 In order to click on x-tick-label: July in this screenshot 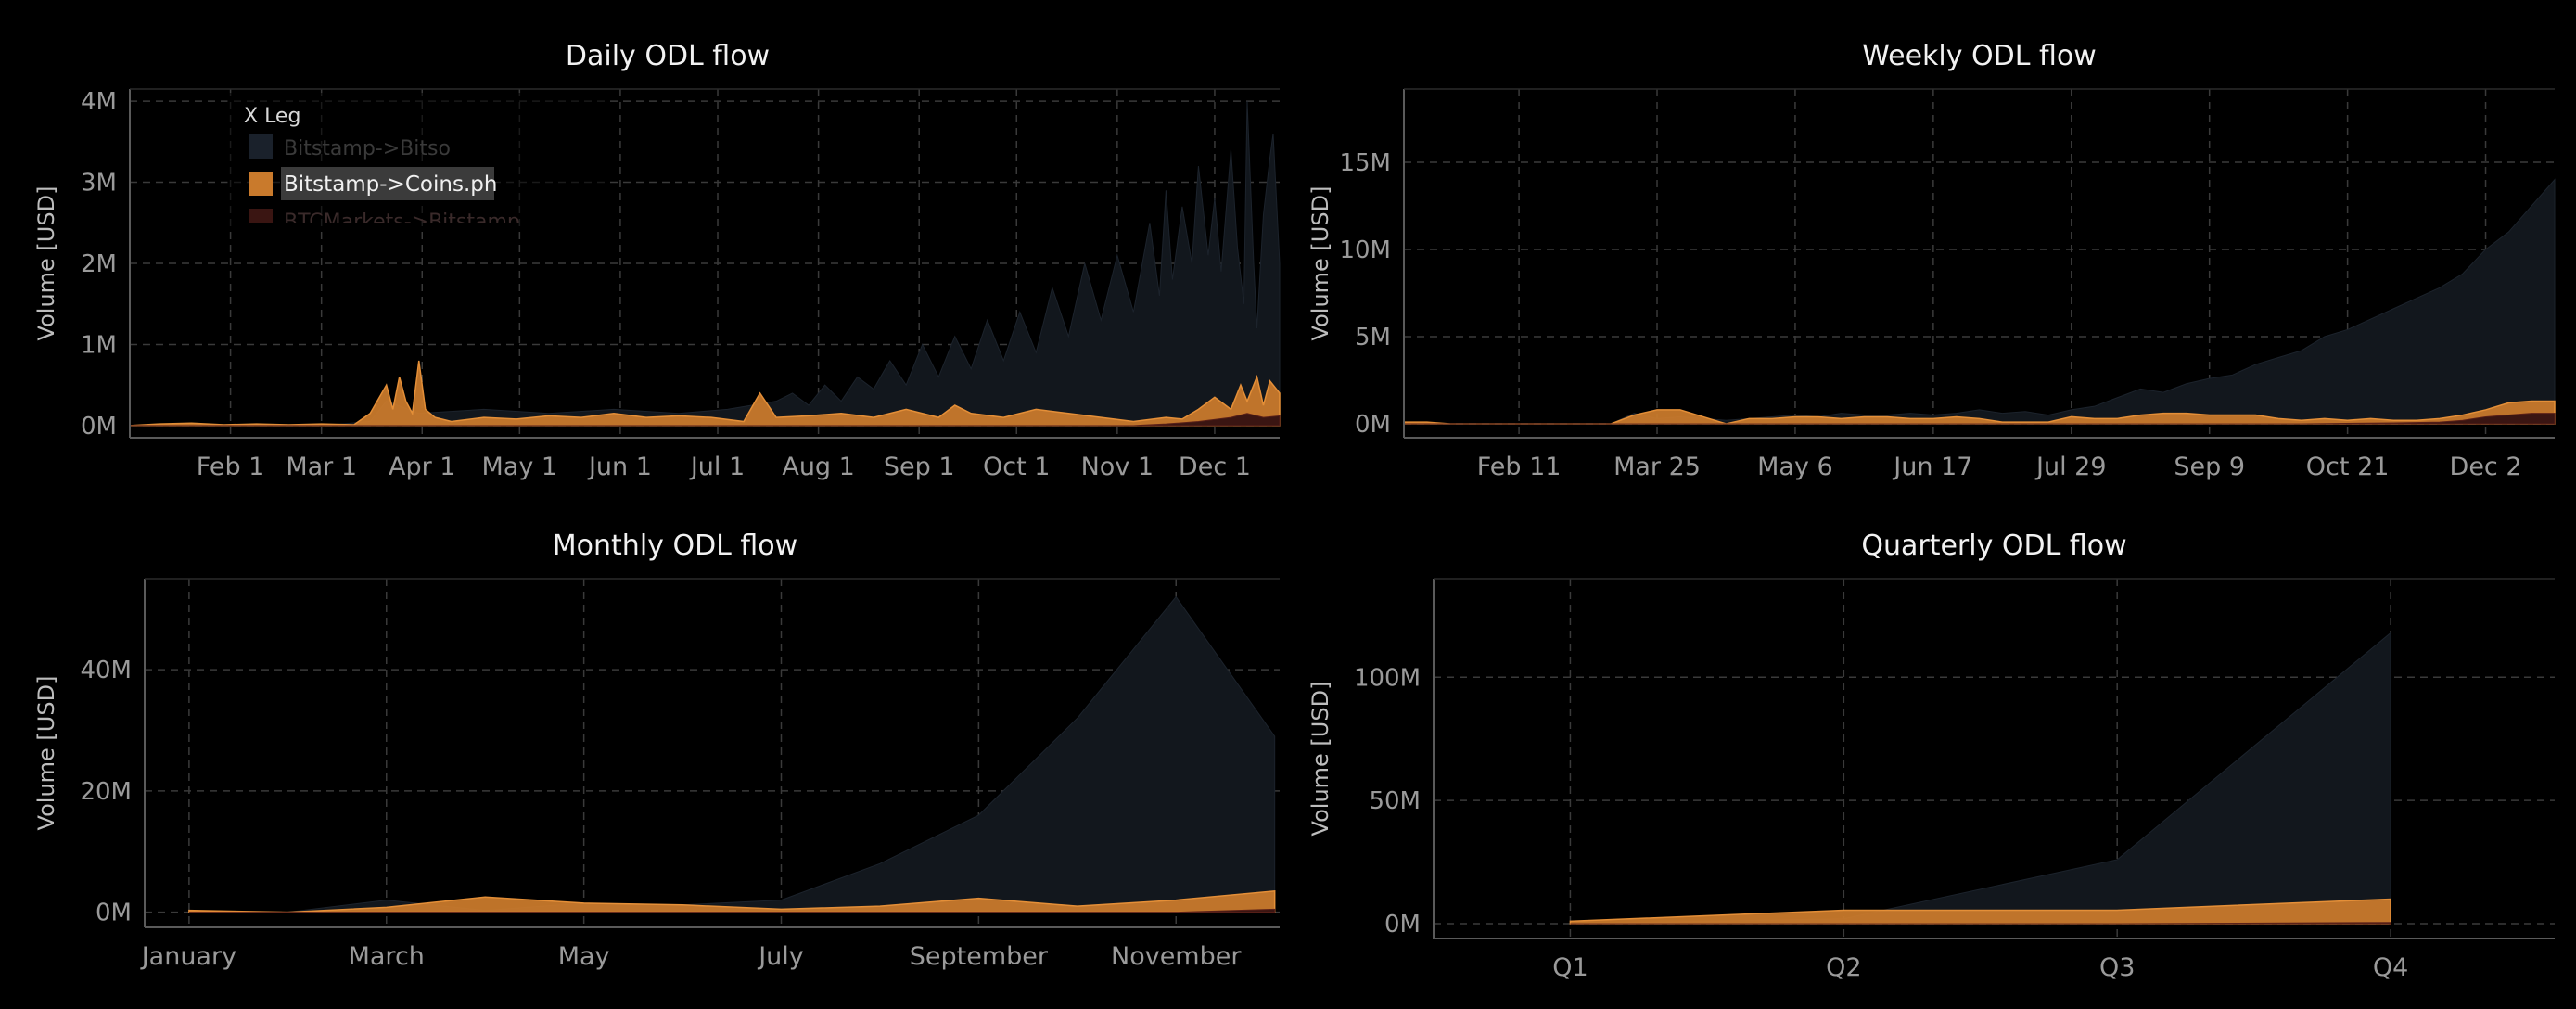, I will do `click(780, 956)`.